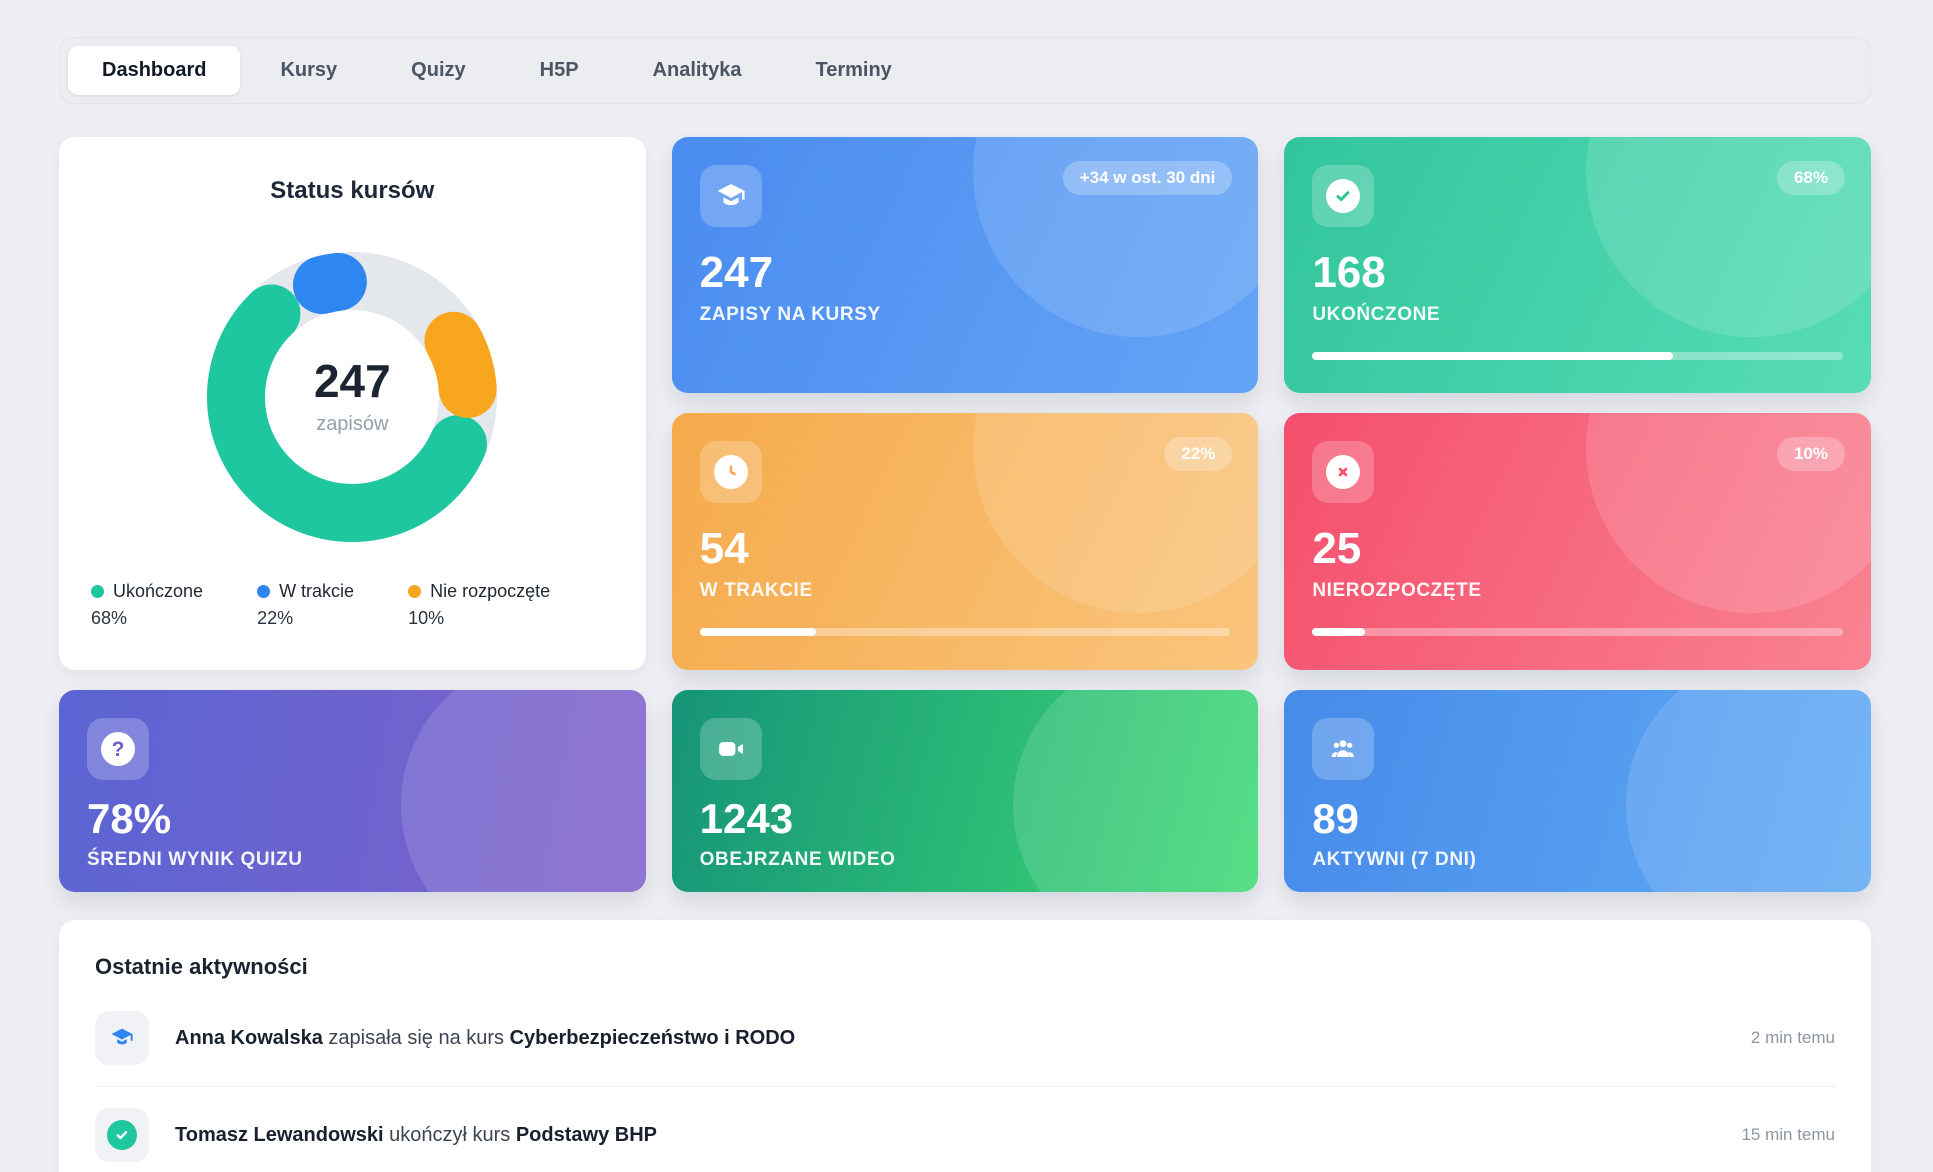 This screenshot has height=1172, width=1933. Describe the element at coordinates (147, 605) in the screenshot. I see `legend-item-ukonczone: Ukończone 68%` at that location.